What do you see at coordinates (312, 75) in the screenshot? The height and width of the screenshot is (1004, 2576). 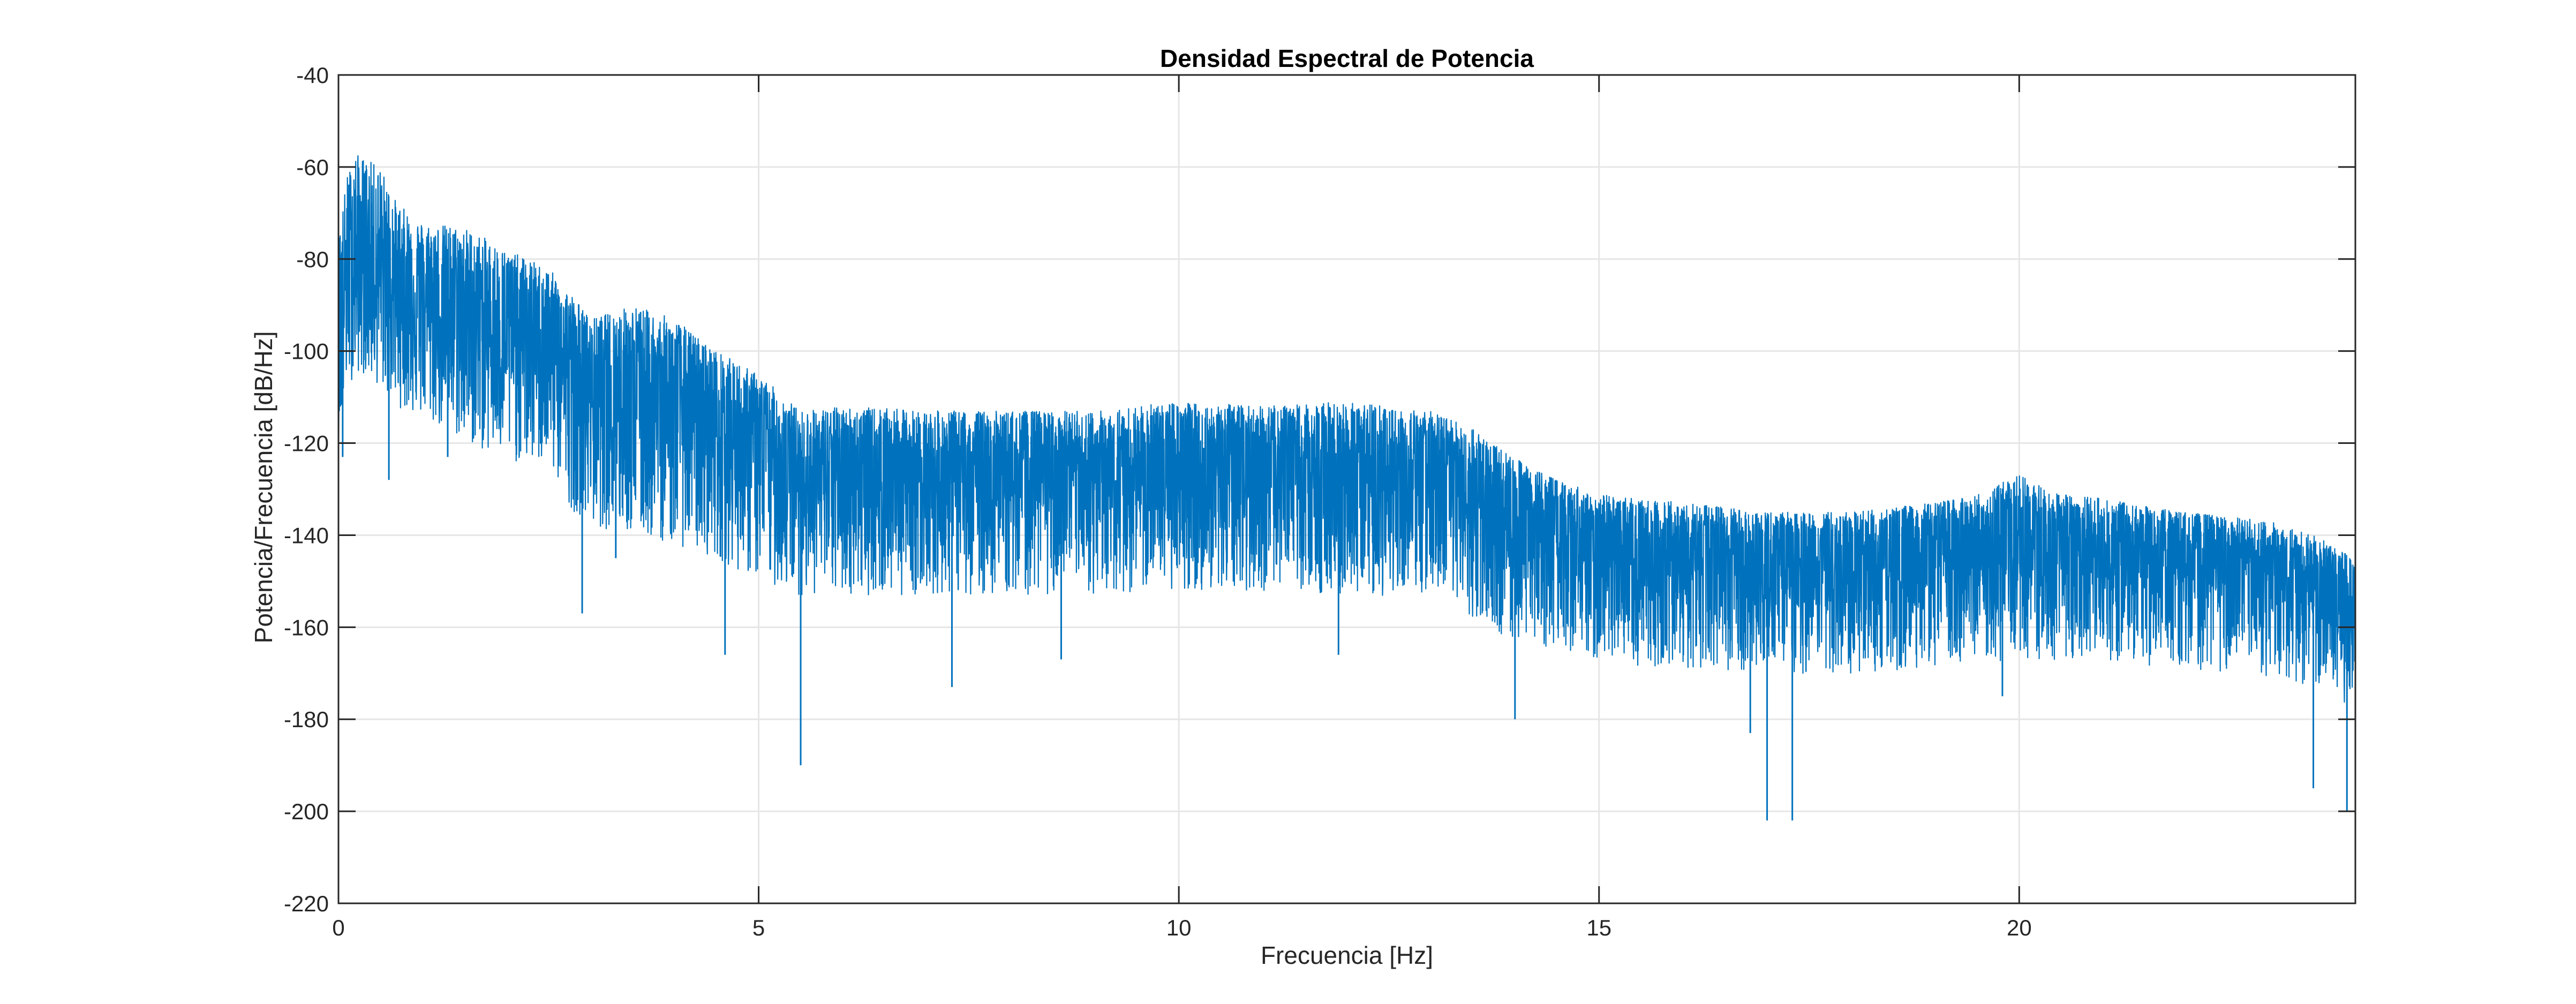 I see `y-tick-label: -40` at bounding box center [312, 75].